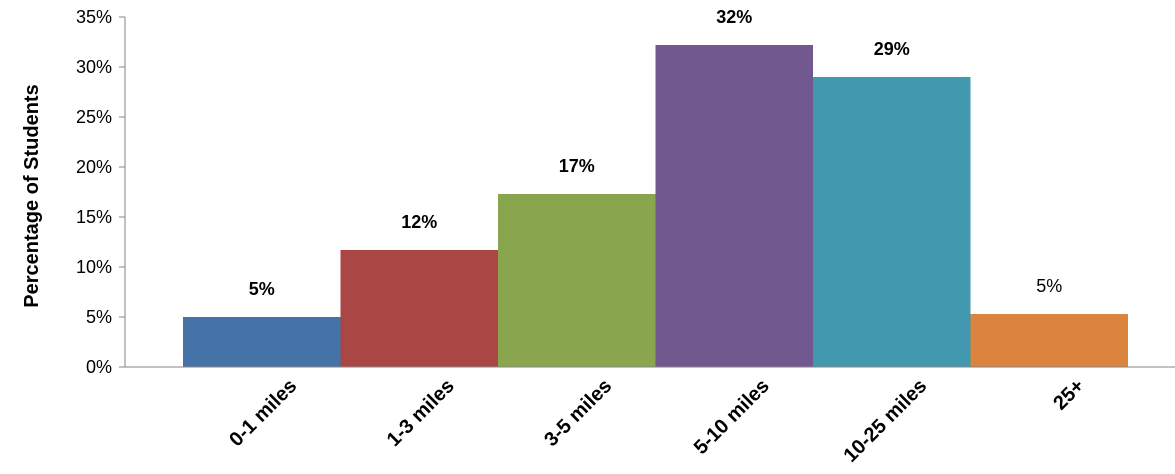 Image resolution: width=1175 pixels, height=474 pixels. I want to click on category-label: 0-1 miles, so click(263, 413).